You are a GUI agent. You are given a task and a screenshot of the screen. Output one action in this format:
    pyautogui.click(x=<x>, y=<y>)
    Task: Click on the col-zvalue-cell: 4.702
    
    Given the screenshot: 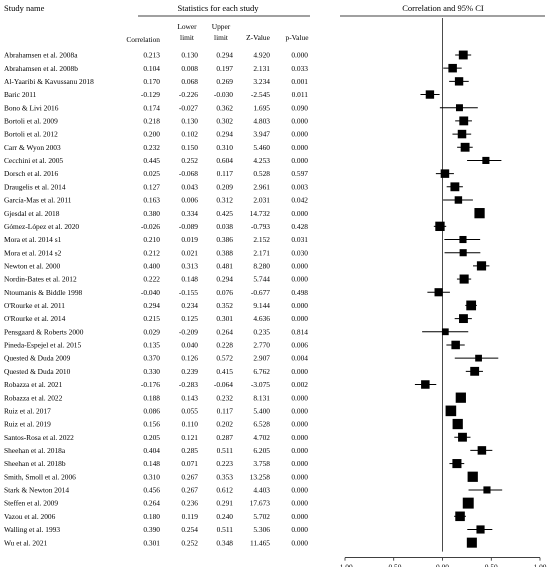 What is the action you would take?
    pyautogui.click(x=261, y=437)
    